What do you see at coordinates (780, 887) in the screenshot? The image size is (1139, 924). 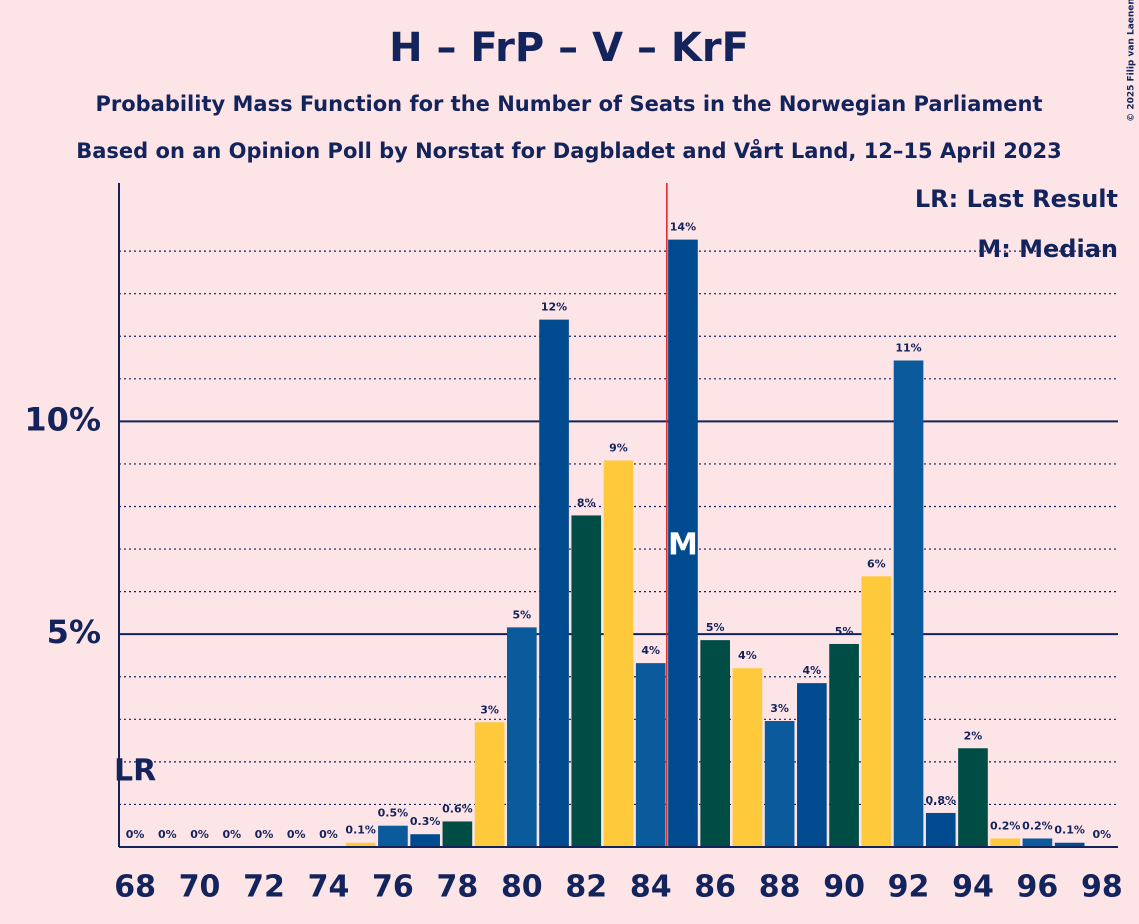 I see `x-tick-label: 88` at bounding box center [780, 887].